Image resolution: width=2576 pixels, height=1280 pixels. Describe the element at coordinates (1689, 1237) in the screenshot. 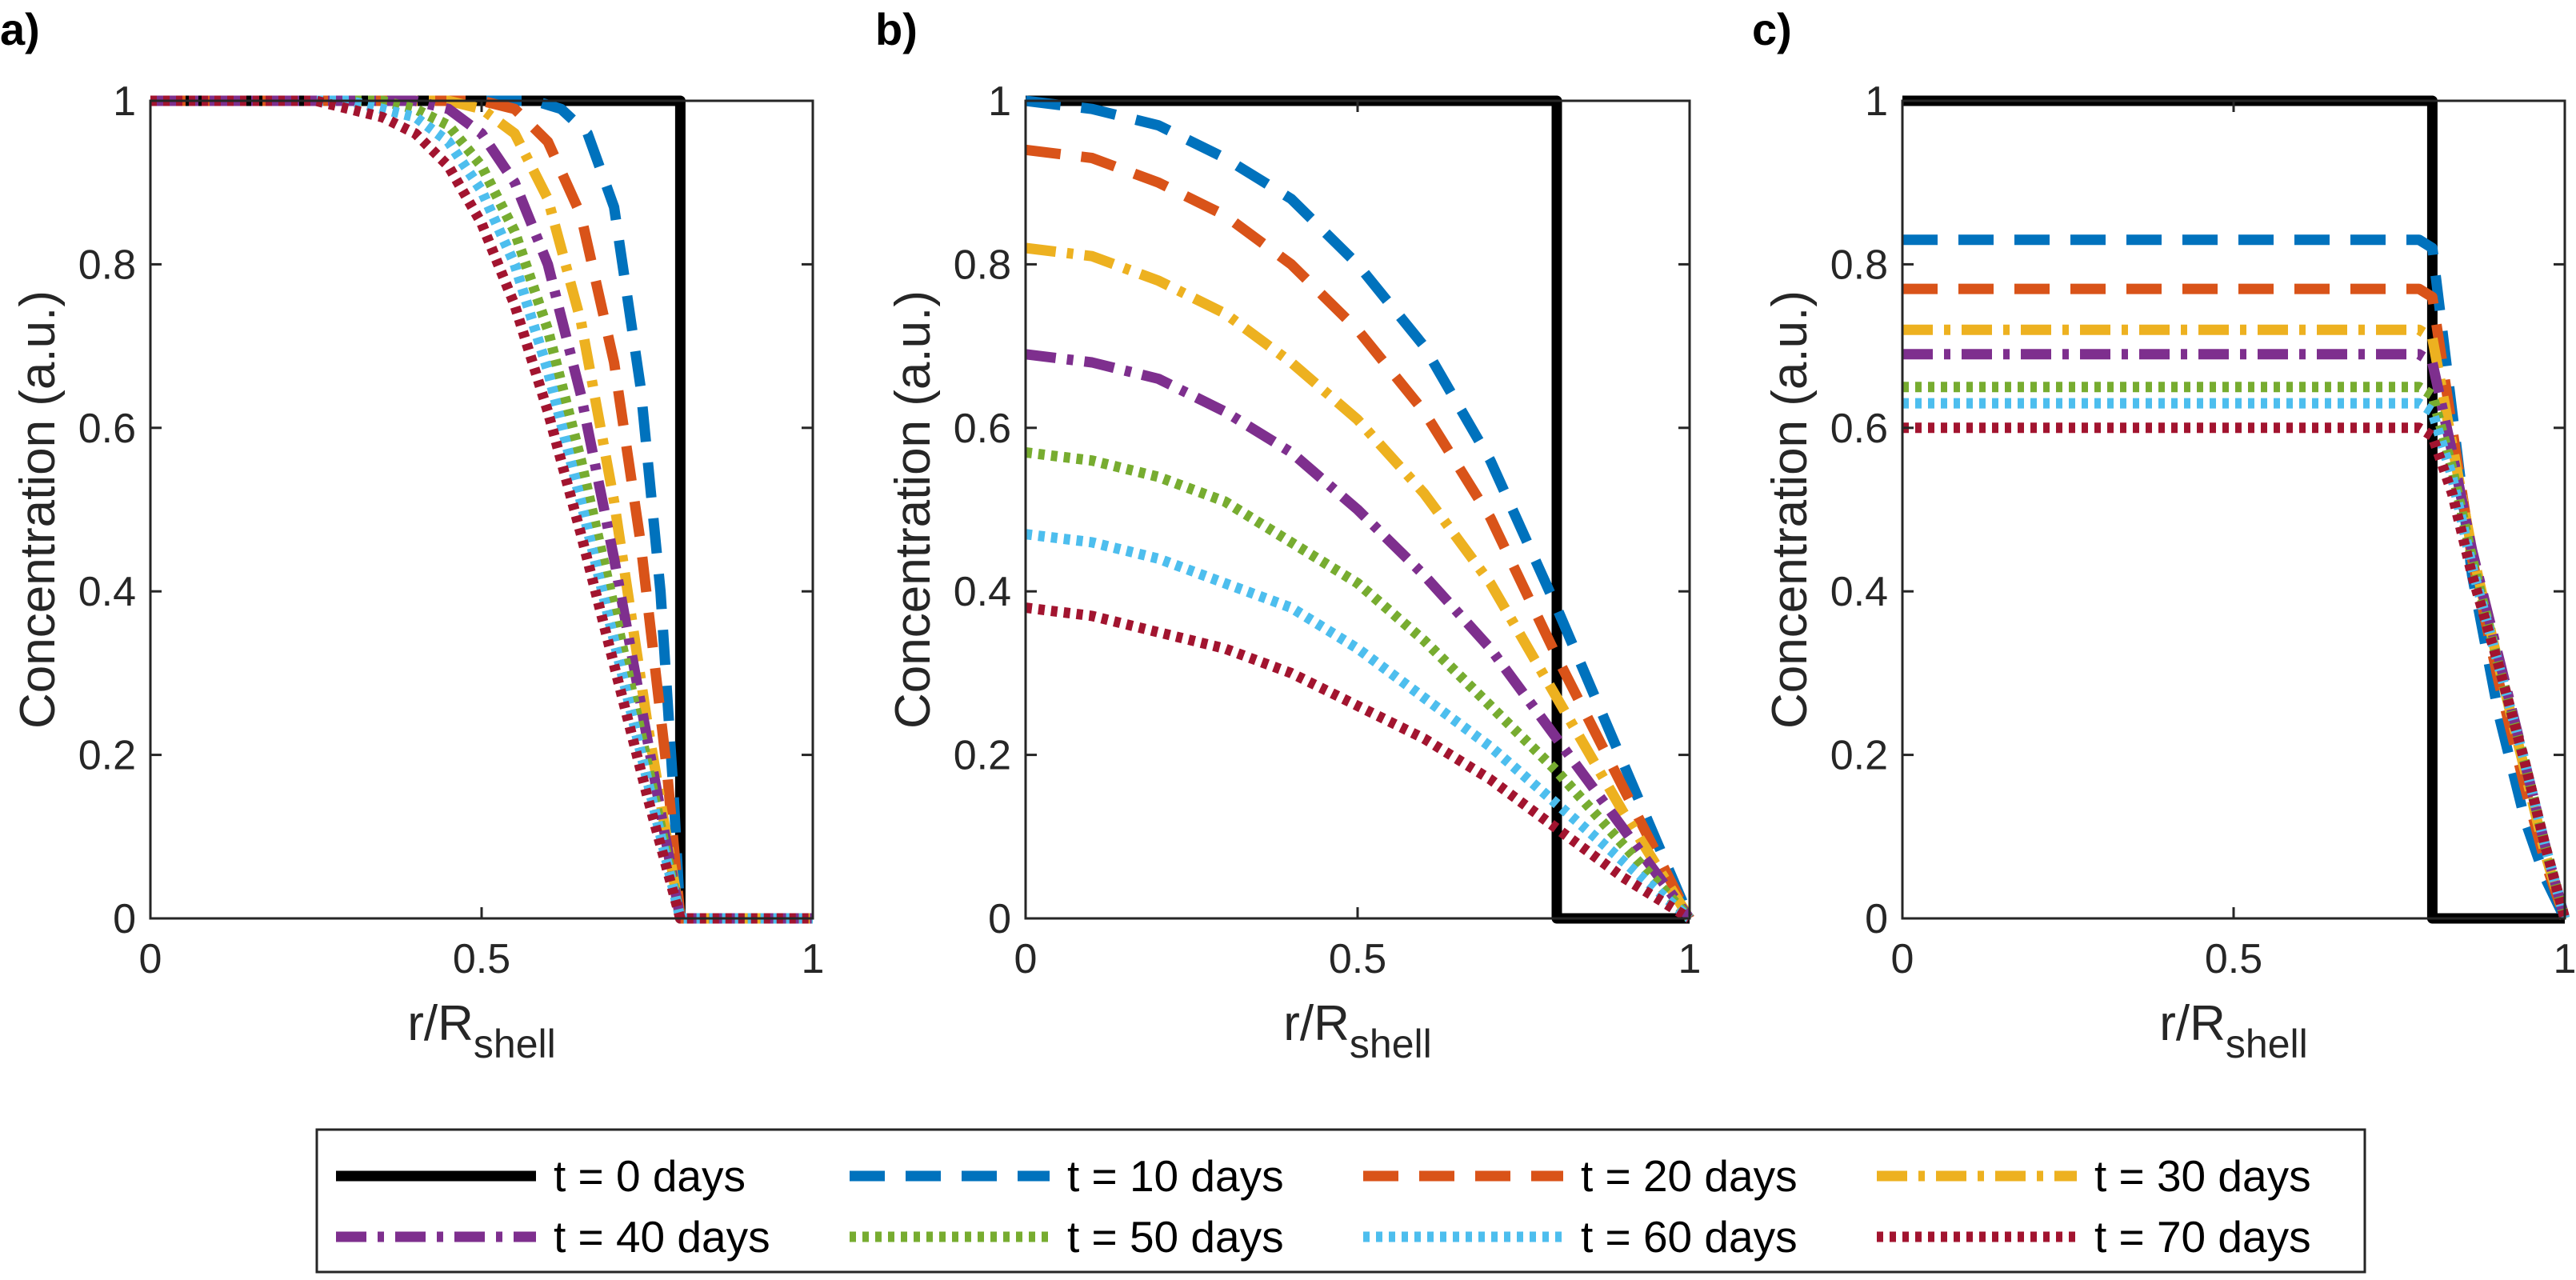

I see `legend-label: t = 60 days` at that location.